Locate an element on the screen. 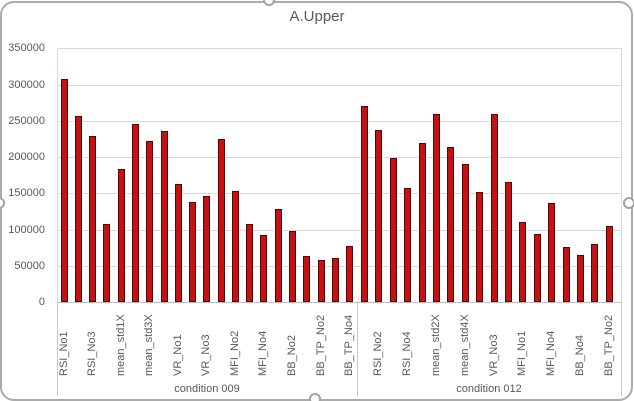  selection-handle-right is located at coordinates (628, 203).